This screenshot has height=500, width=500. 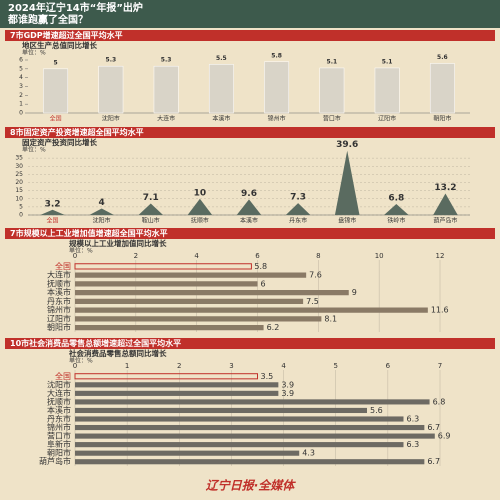 I want to click on value-label: 5.8, so click(x=260, y=266).